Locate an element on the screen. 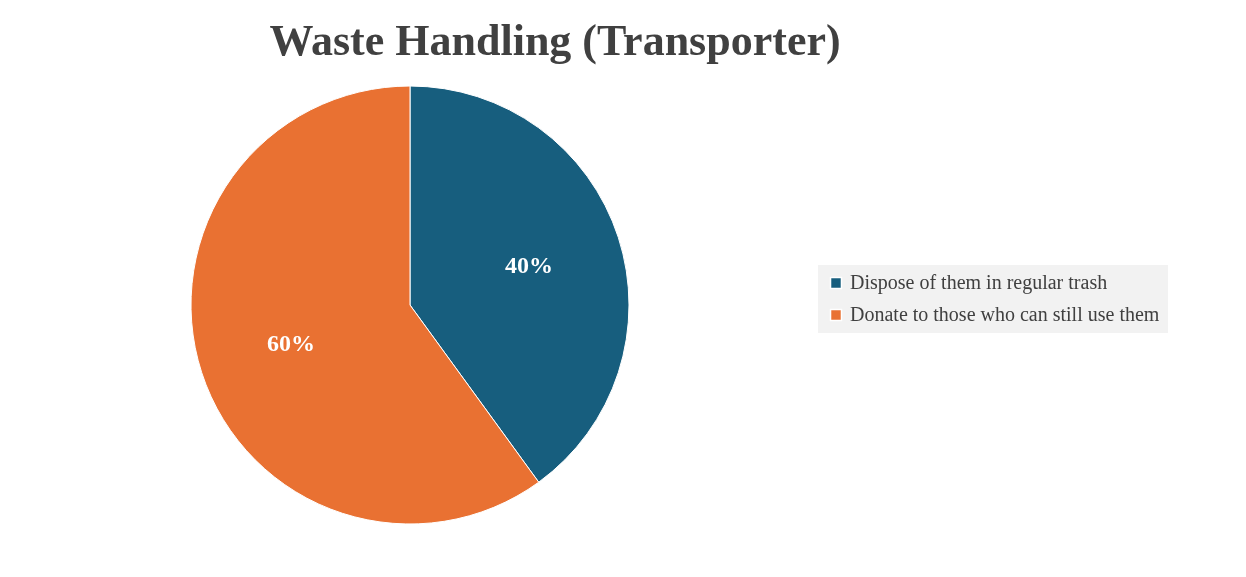  chart-title: Waste Handling (Transporter) is located at coordinates (555, 40).